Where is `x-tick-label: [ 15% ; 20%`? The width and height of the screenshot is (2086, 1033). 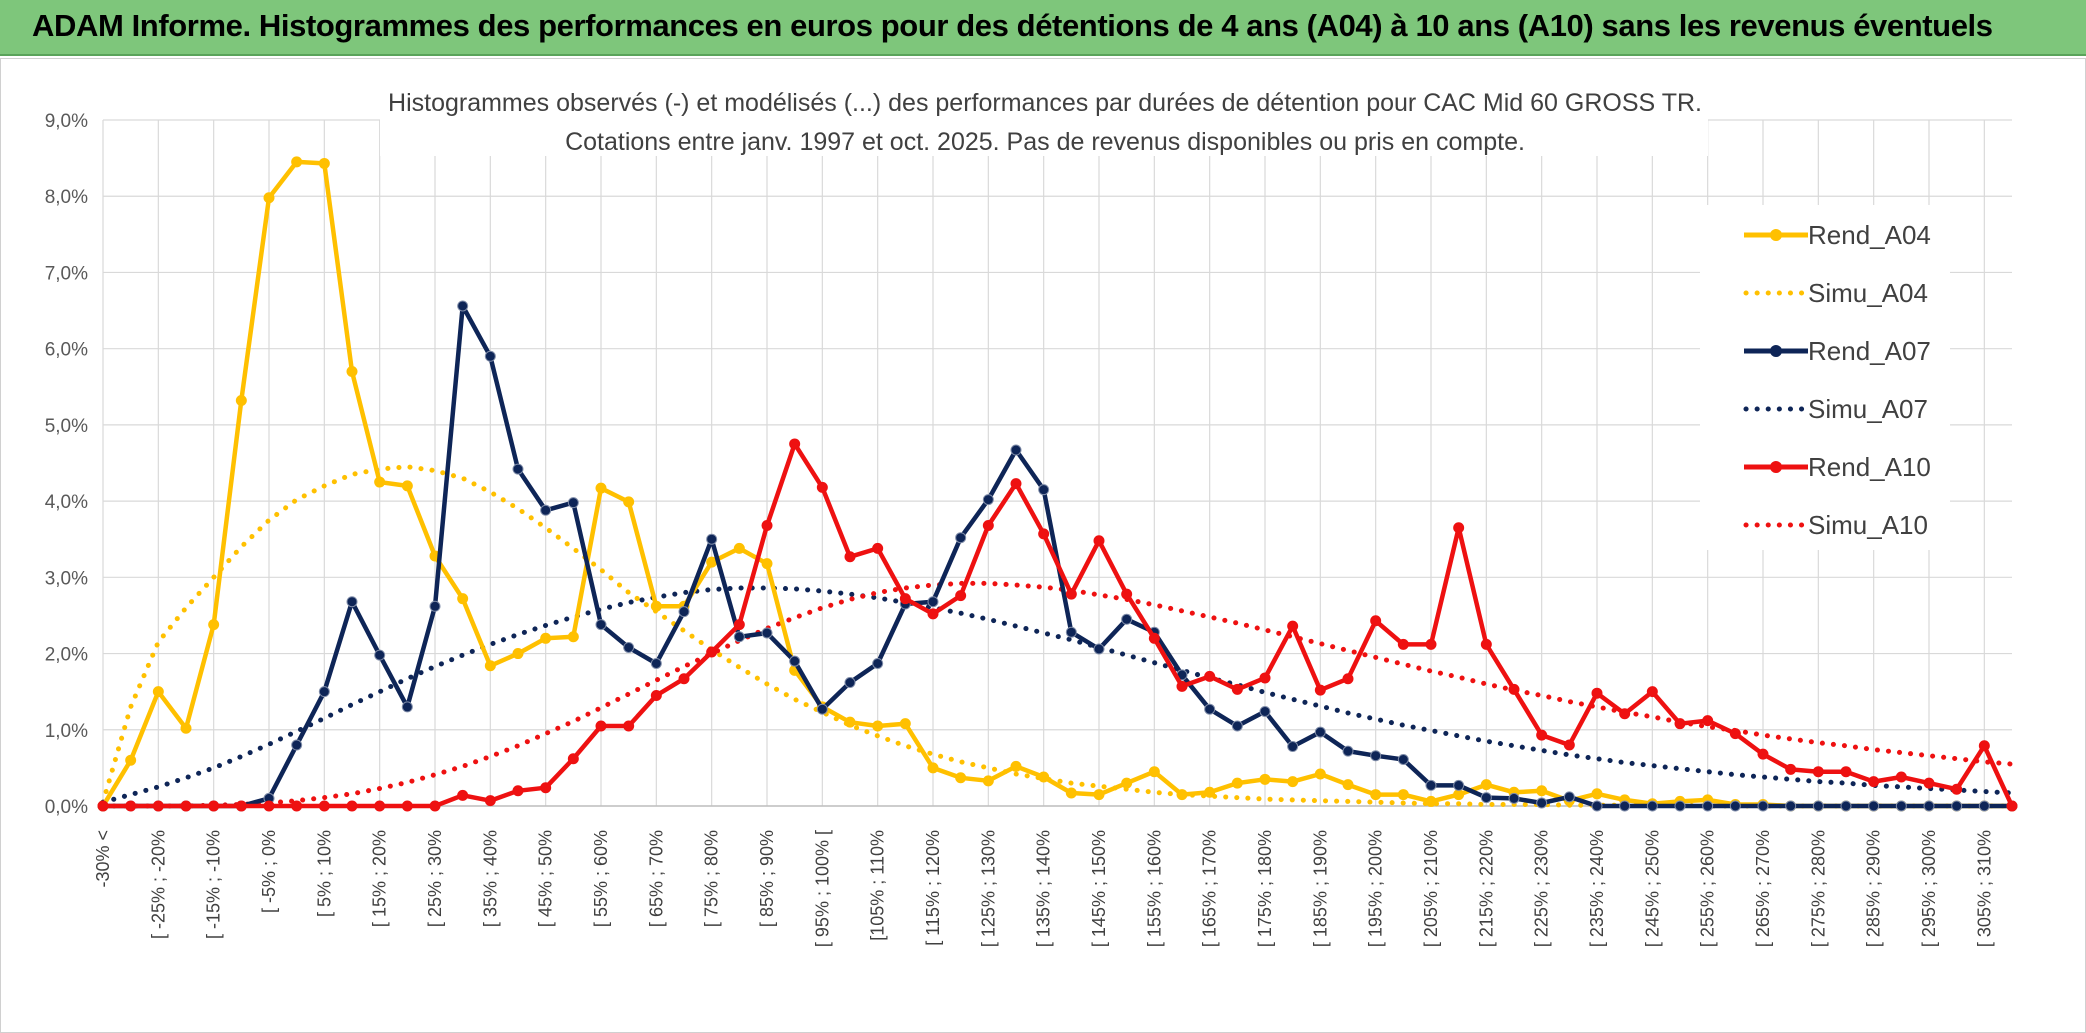 x-tick-label: [ 15% ; 20% is located at coordinates (380, 878).